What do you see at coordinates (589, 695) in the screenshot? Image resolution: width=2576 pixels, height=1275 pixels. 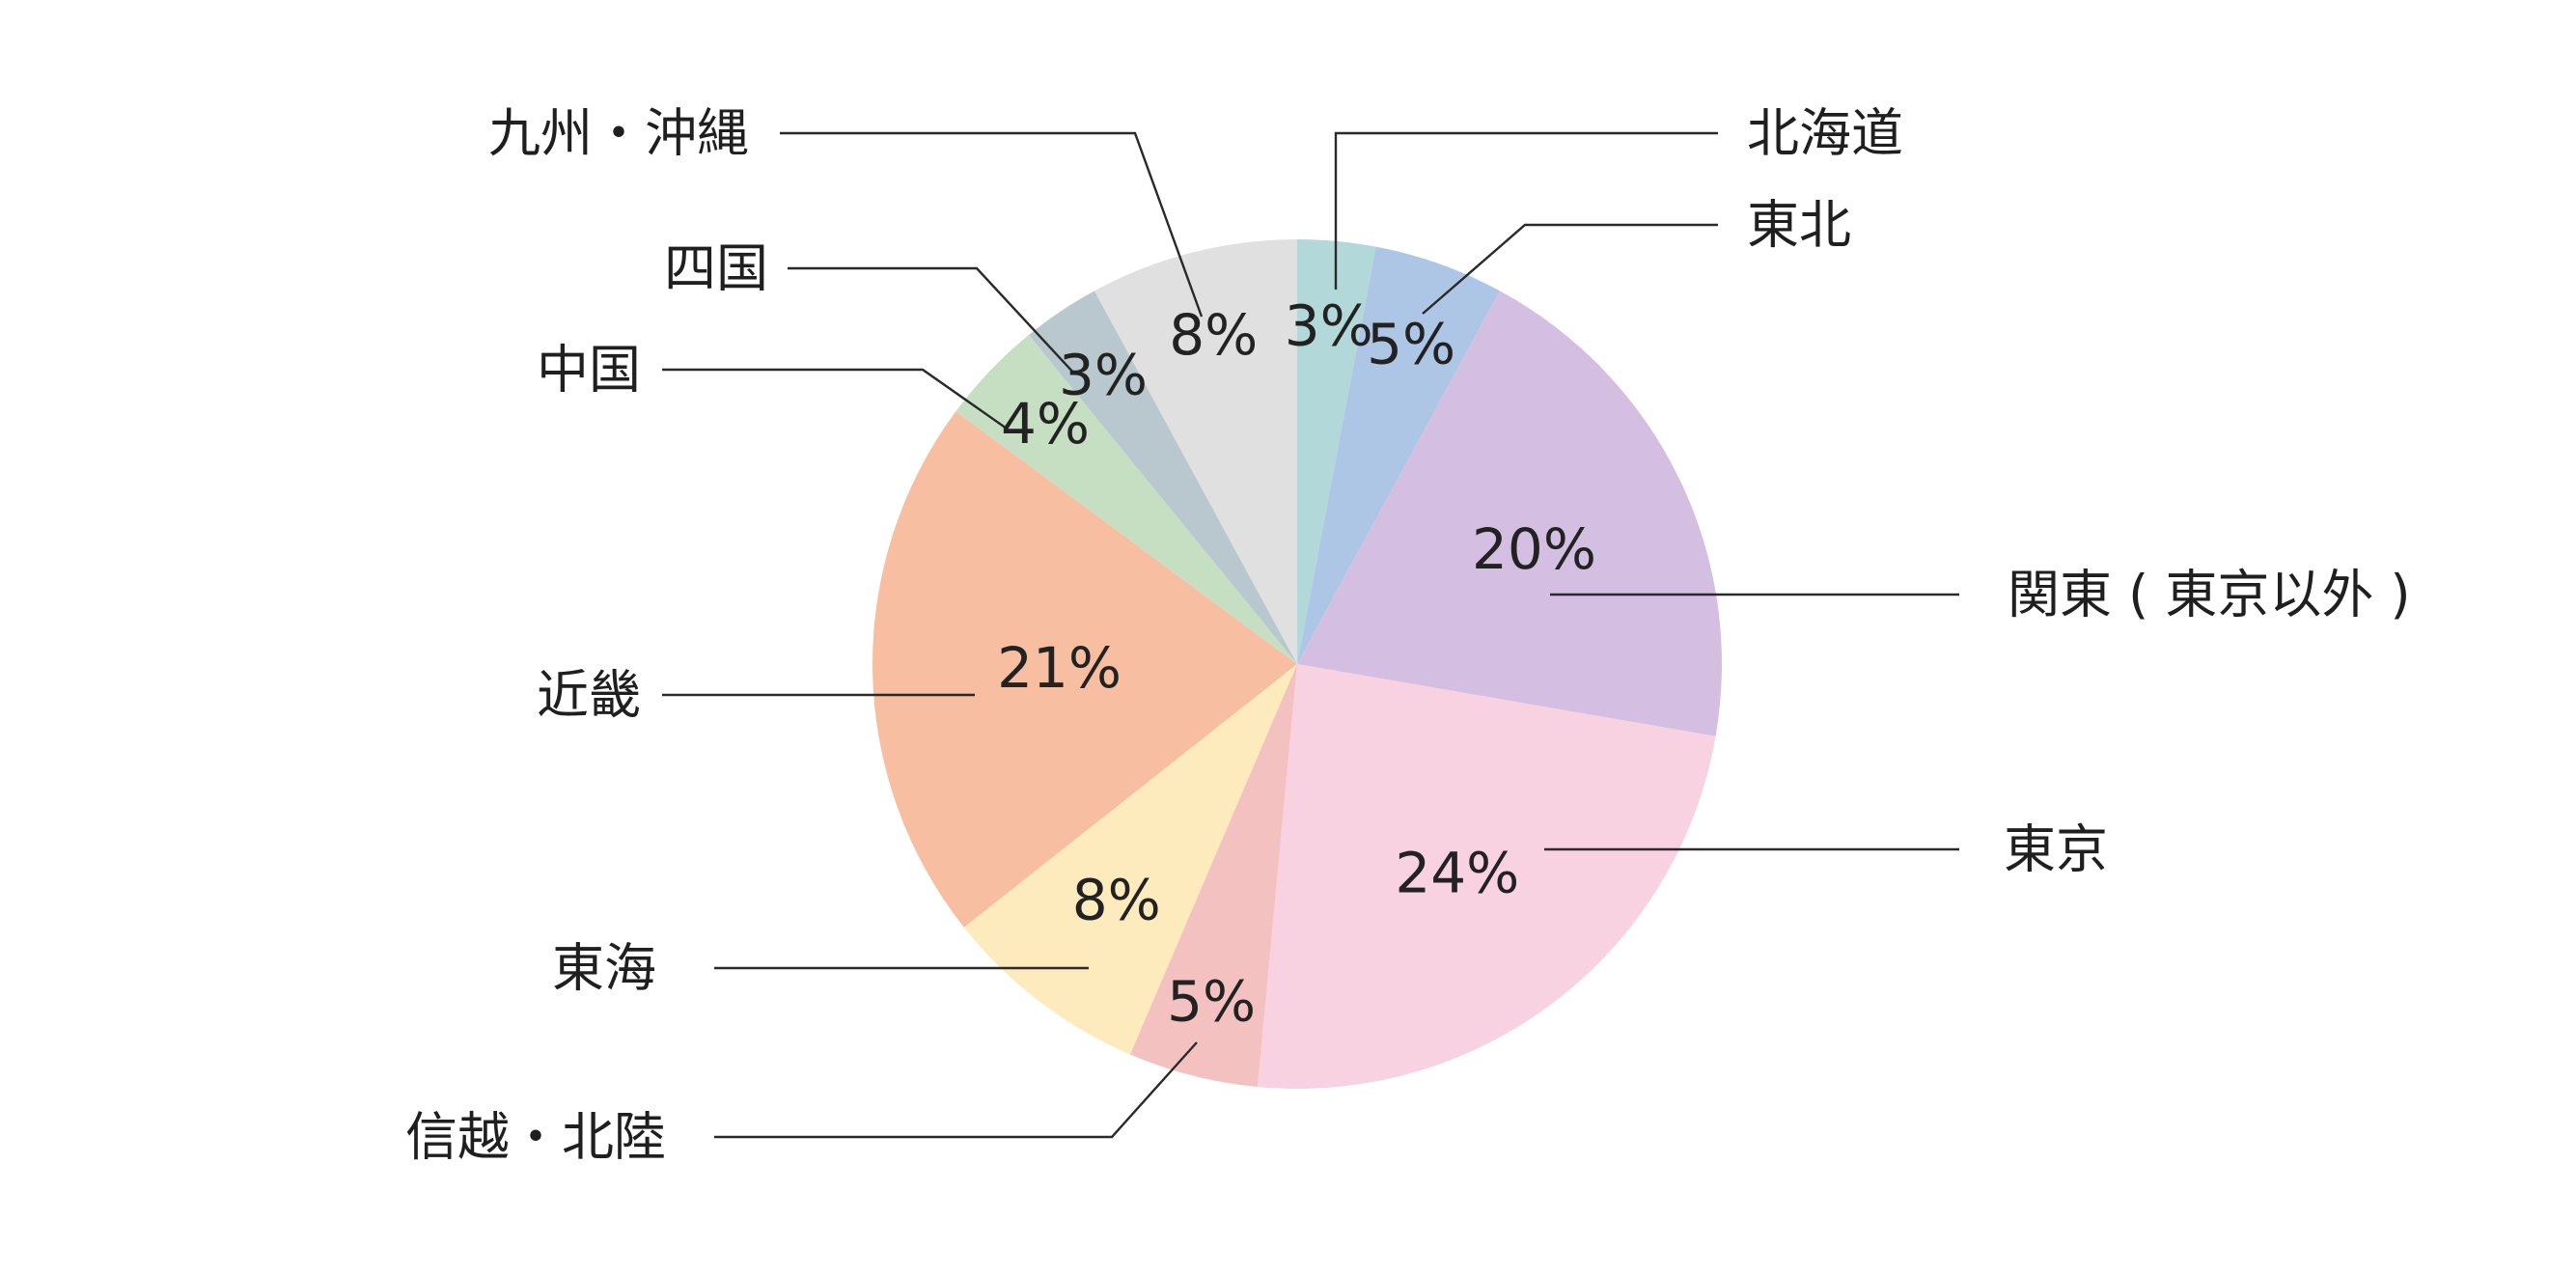 I see `region-label-7: 近畿` at bounding box center [589, 695].